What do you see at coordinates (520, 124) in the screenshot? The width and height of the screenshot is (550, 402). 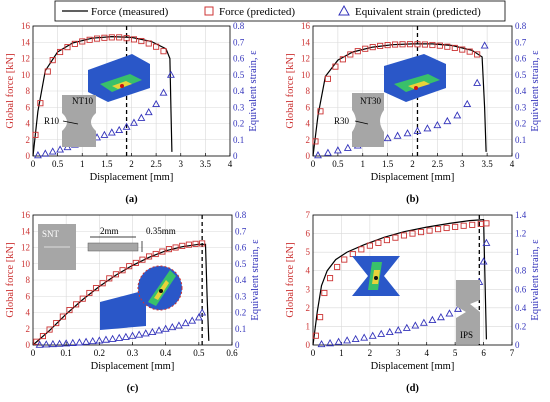 I see `p1-y2tick-label-2: 0.2` at bounding box center [520, 124].